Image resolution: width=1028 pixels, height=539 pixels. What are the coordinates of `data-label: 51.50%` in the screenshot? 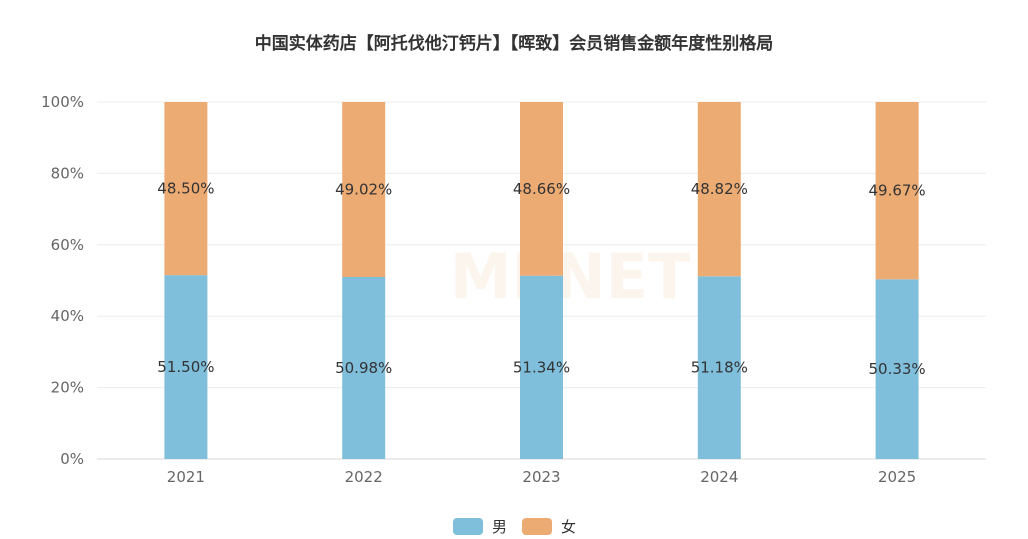 It's located at (185, 367).